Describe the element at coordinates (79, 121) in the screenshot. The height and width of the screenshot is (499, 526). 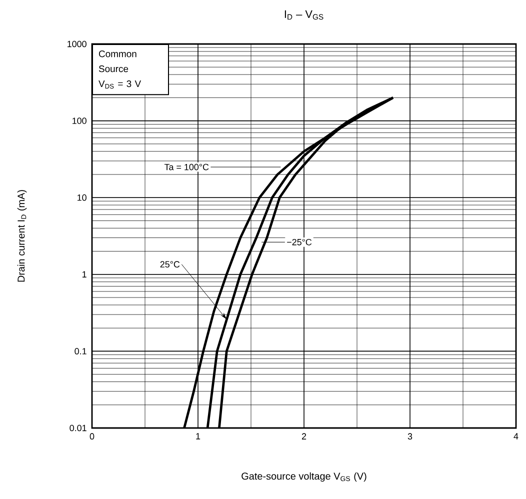
I see `y-tick-label: 100` at that location.